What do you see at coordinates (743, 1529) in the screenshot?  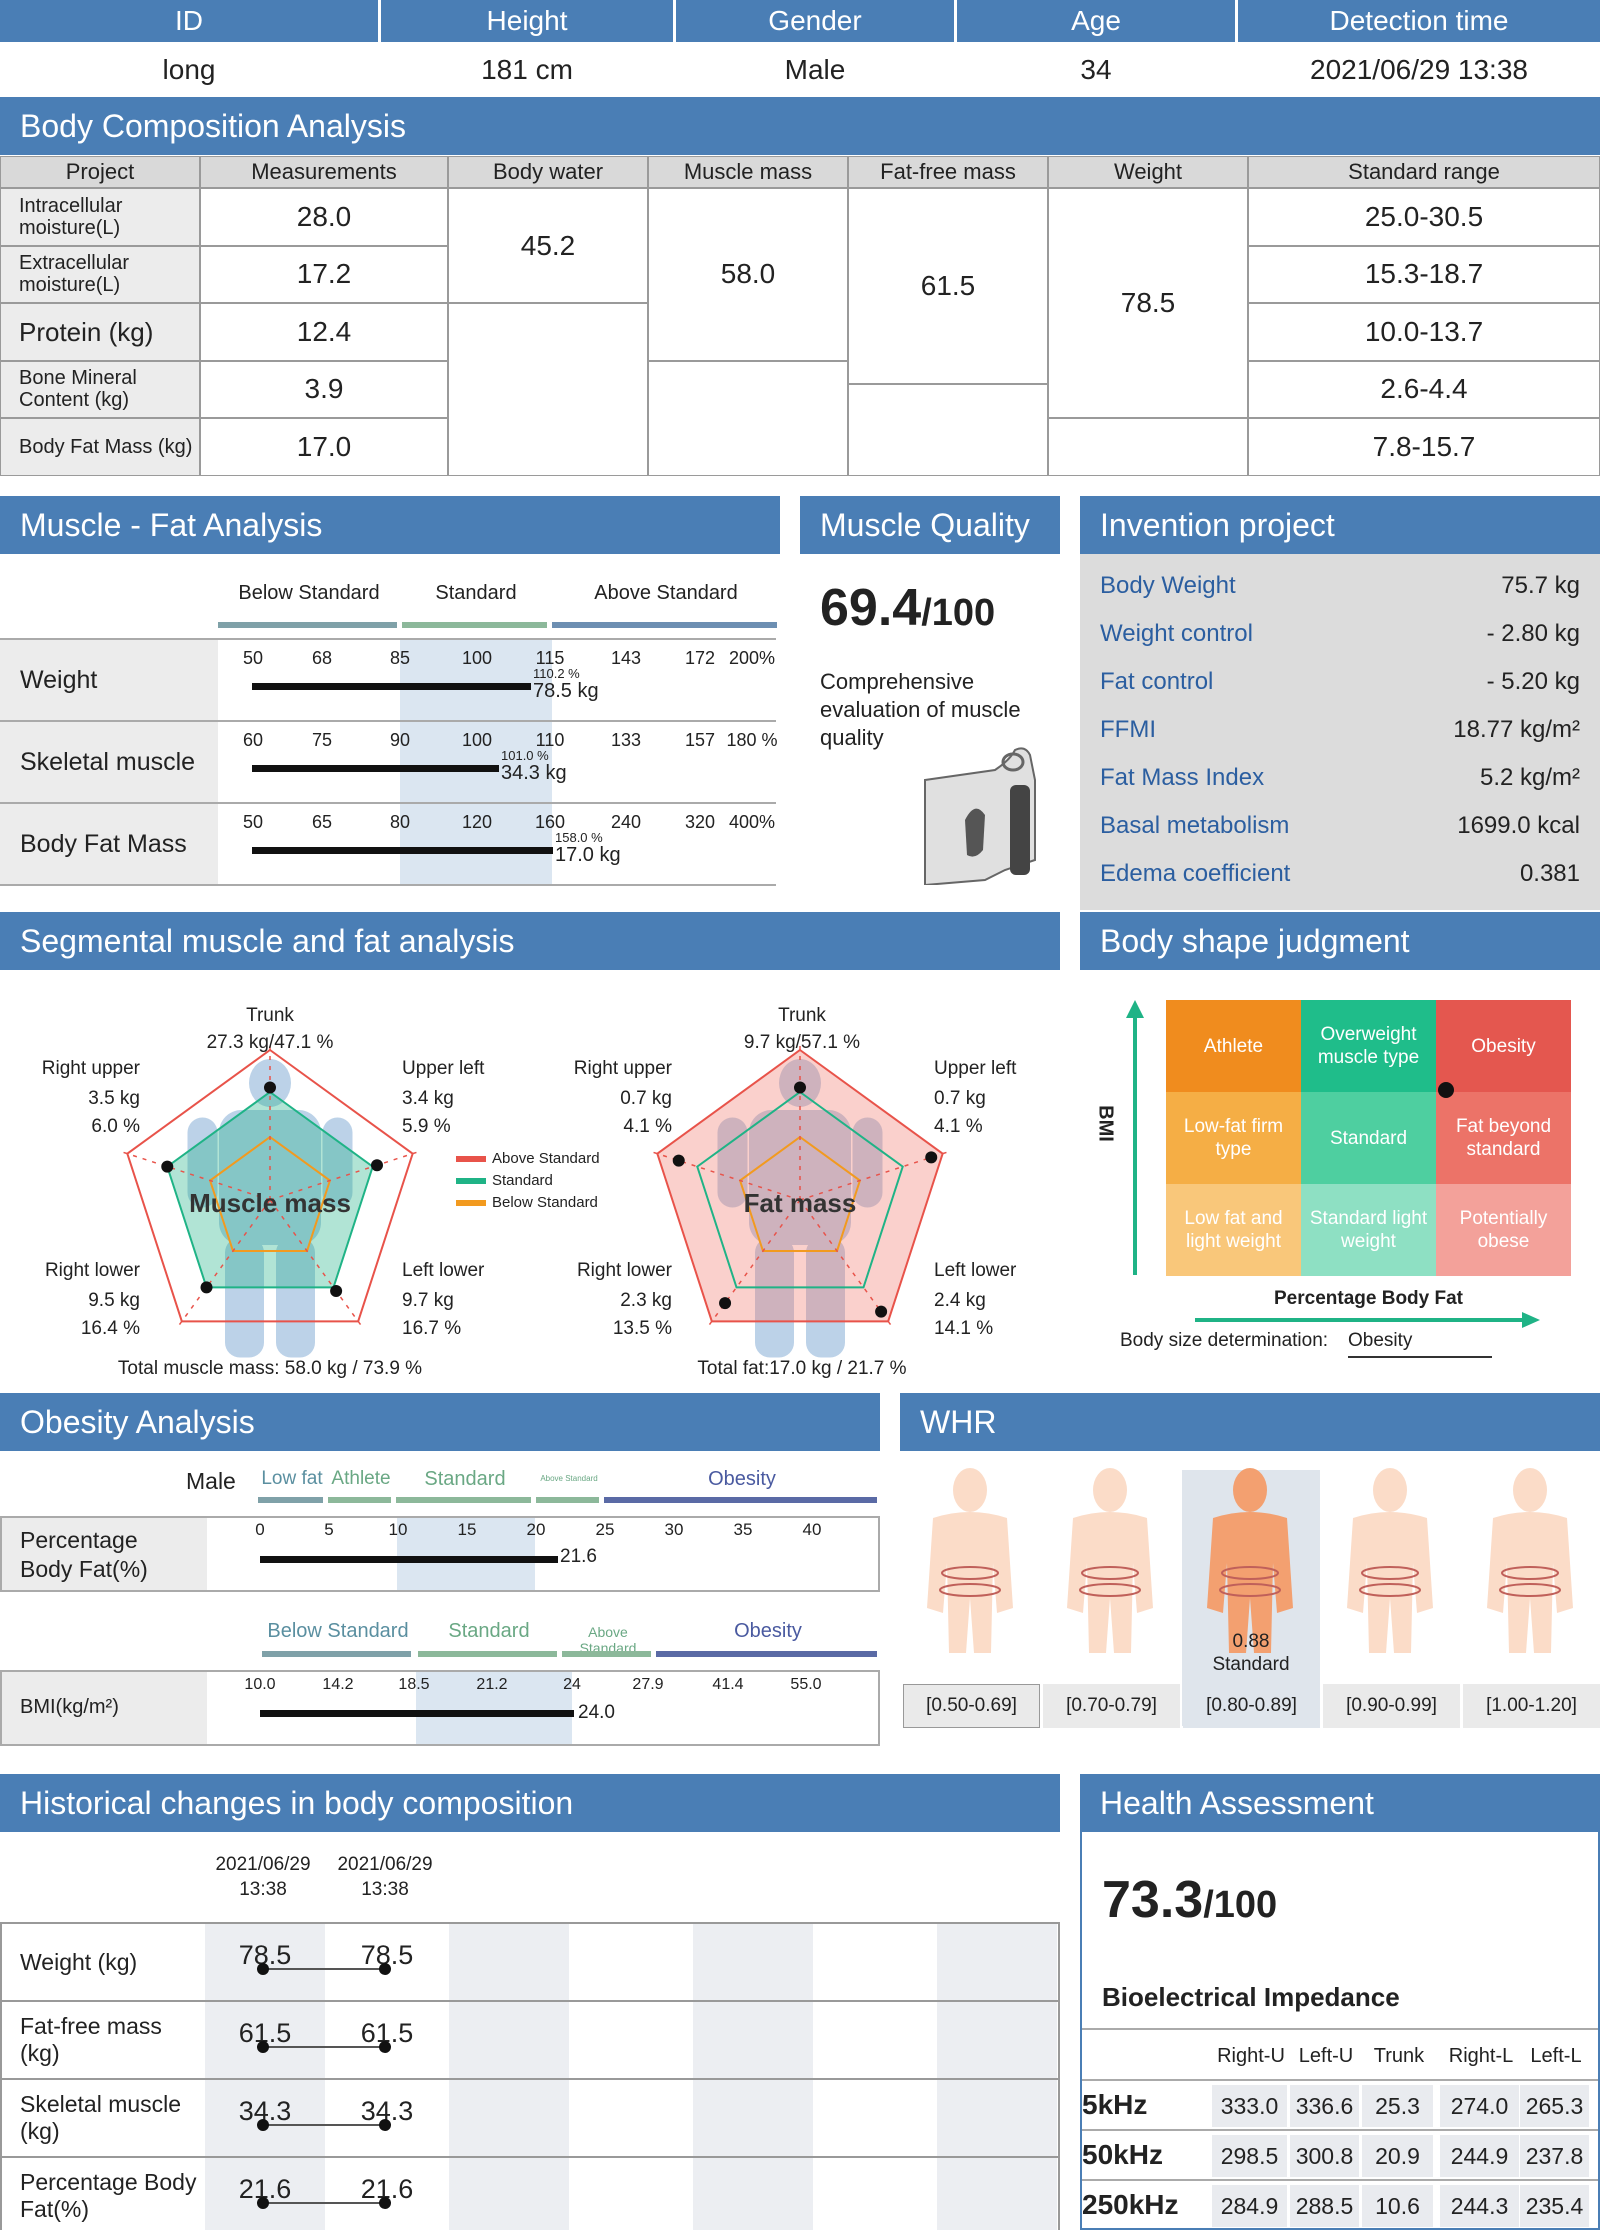 I see `oa-pbf-tick: 35` at bounding box center [743, 1529].